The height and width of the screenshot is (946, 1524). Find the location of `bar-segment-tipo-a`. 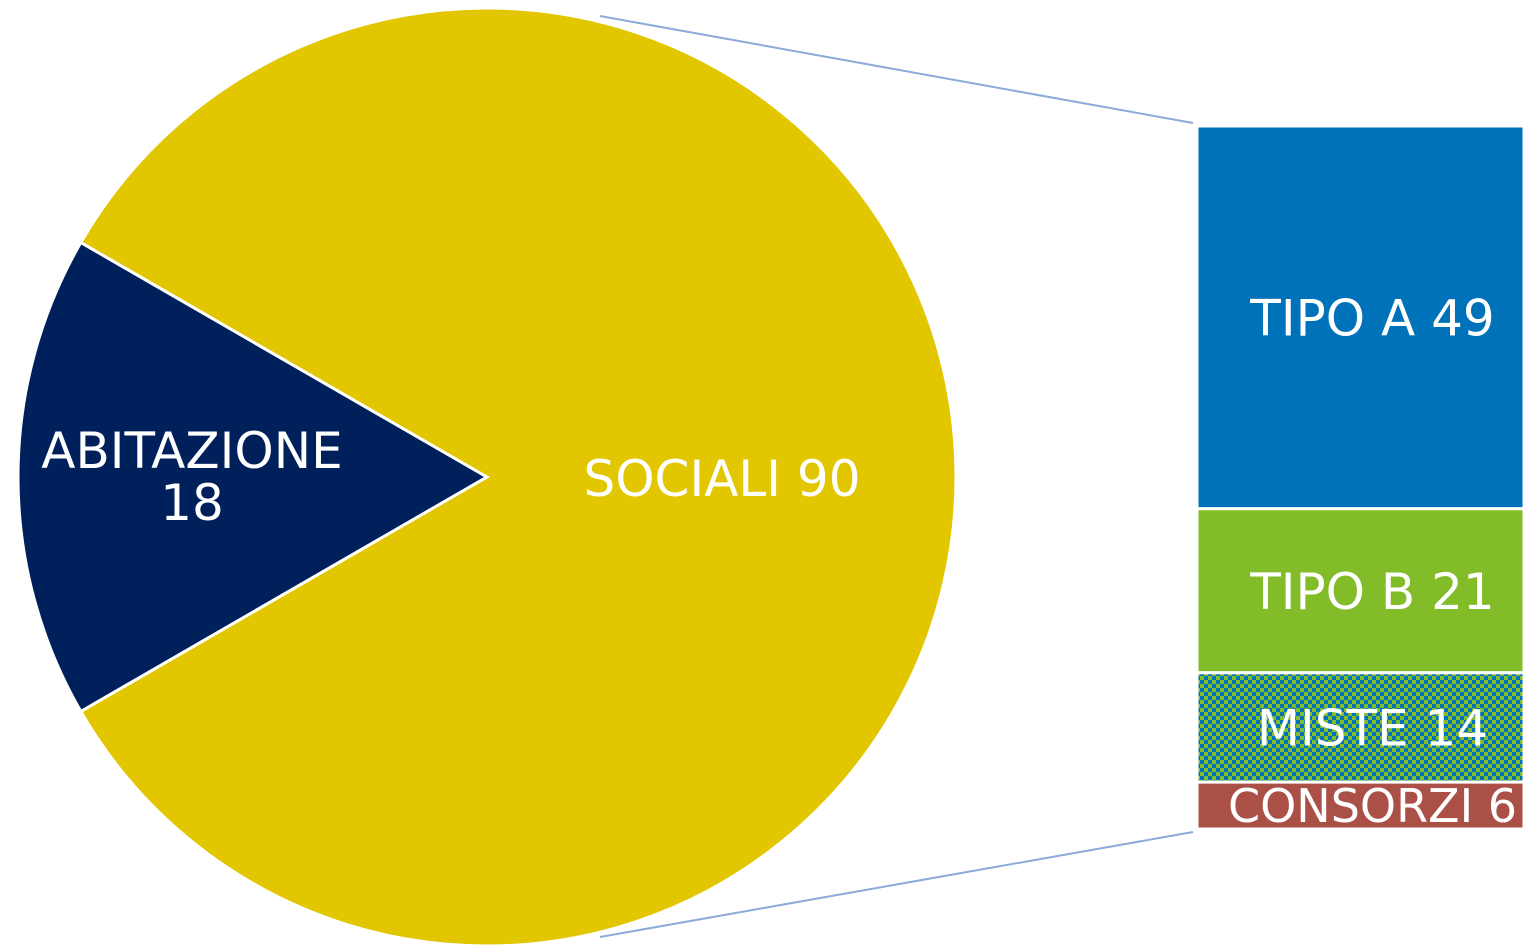

bar-segment-tipo-a is located at coordinates (1359, 317).